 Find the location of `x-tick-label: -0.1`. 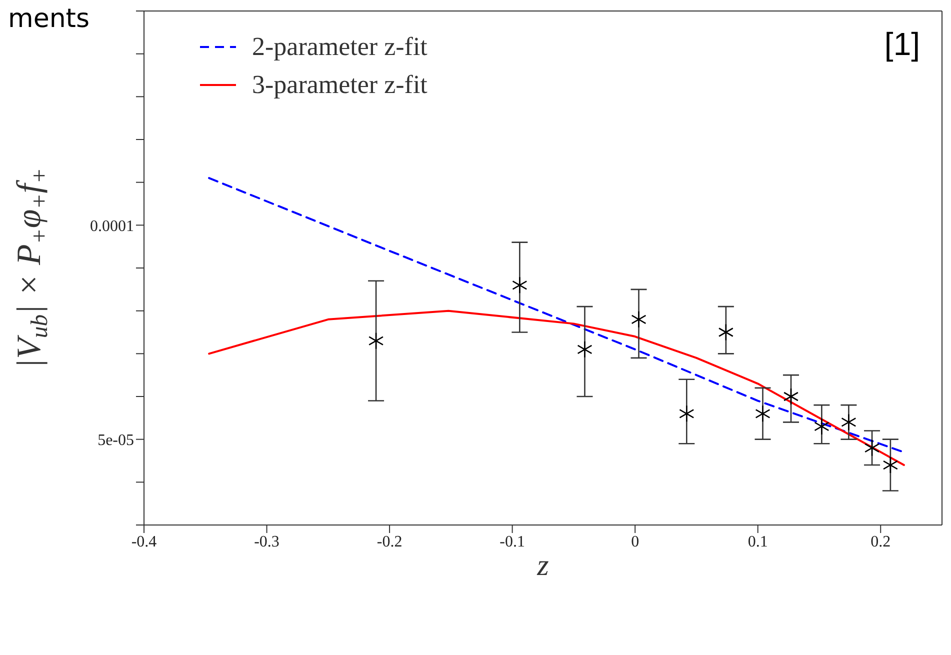

x-tick-label: -0.1 is located at coordinates (512, 541).